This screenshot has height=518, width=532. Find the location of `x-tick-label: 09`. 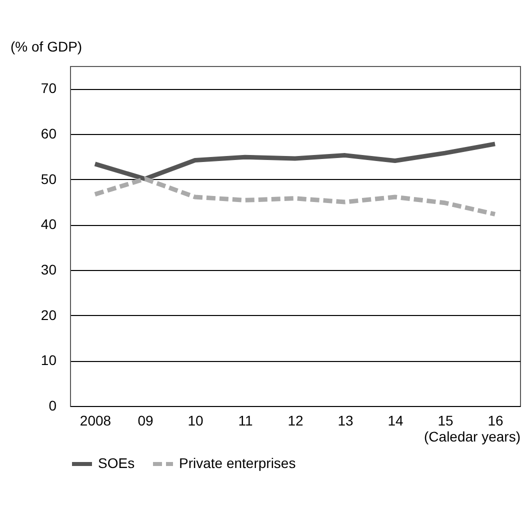

x-tick-label: 09 is located at coordinates (146, 420).